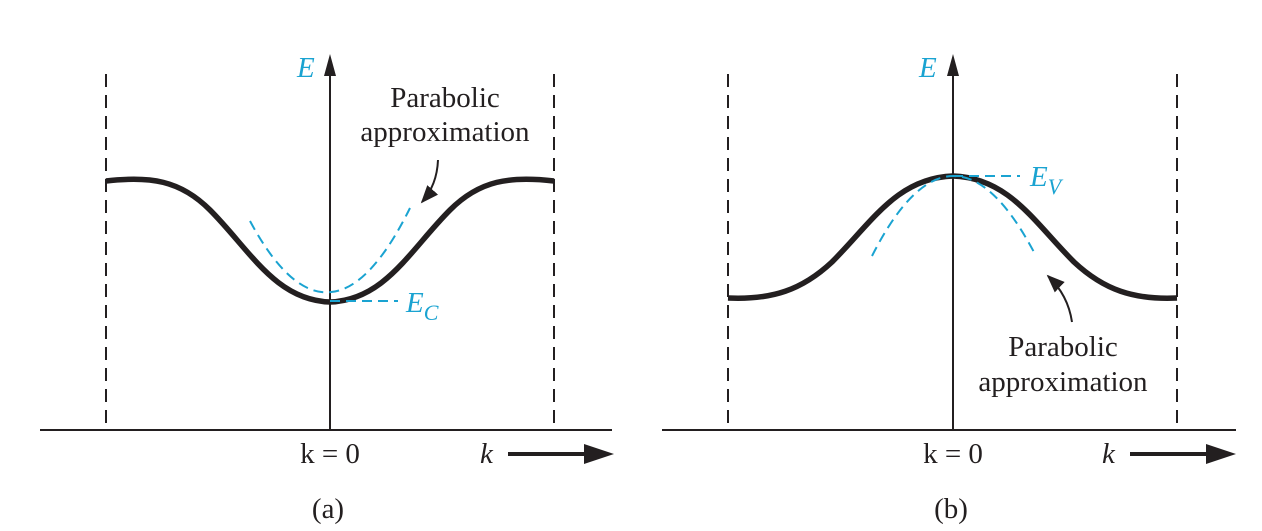 This screenshot has height=531, width=1262. I want to click on origin-label-a: k = 0, so click(330, 454).